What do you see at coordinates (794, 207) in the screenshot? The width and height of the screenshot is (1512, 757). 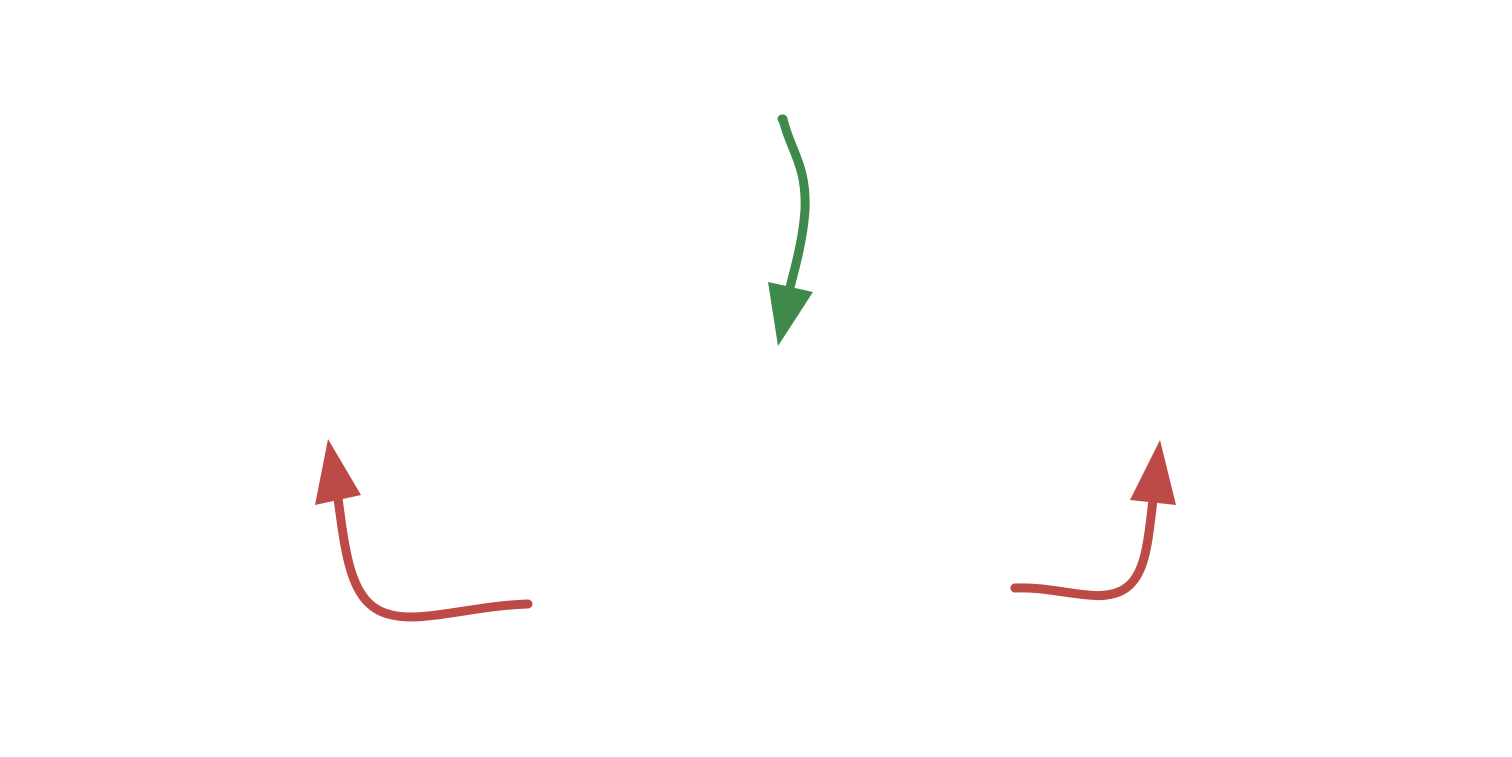 I see `green-arrow-shaft` at bounding box center [794, 207].